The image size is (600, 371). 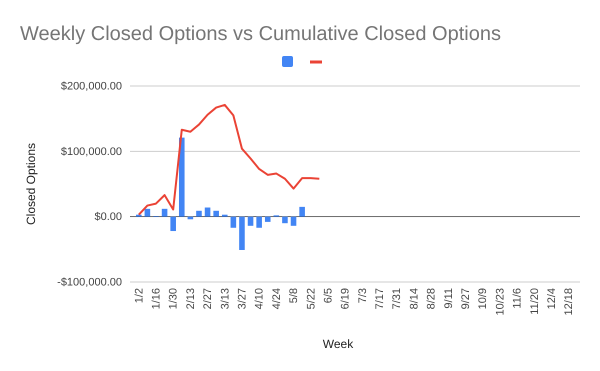 What do you see at coordinates (229, 160) in the screenshot?
I see `line-series` at bounding box center [229, 160].